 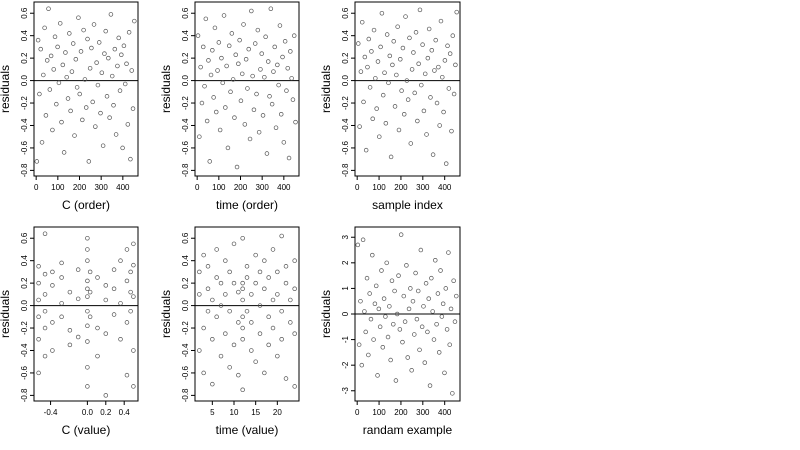 What do you see at coordinates (345, 58) in the screenshot?
I see `y-tick-label: 0.2` at bounding box center [345, 58].